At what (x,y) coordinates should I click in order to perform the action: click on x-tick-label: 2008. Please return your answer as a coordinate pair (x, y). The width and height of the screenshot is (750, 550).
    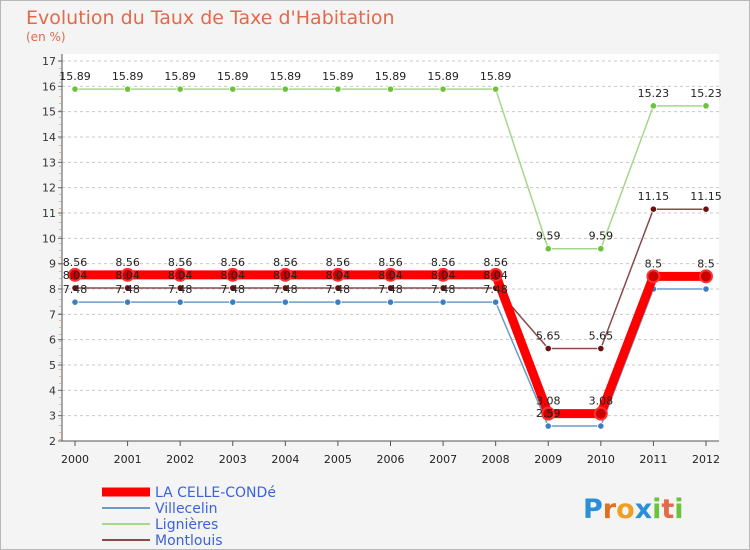
    Looking at the image, I should click on (496, 459).